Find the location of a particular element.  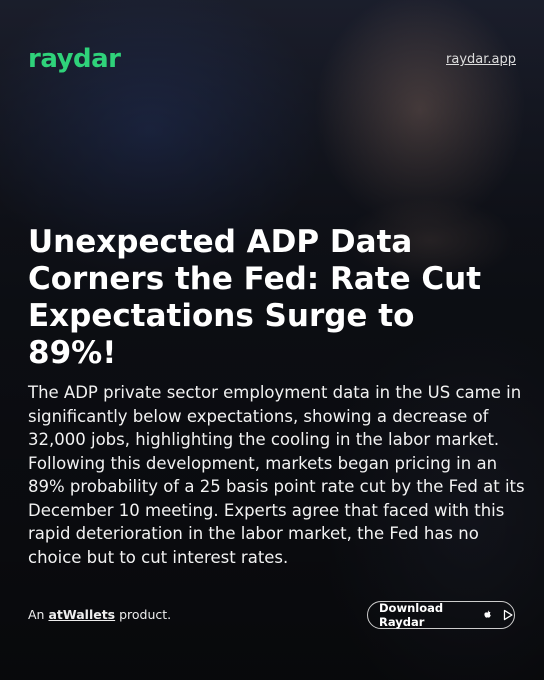

download-button: Download Raydar is located at coordinates (441, 615).